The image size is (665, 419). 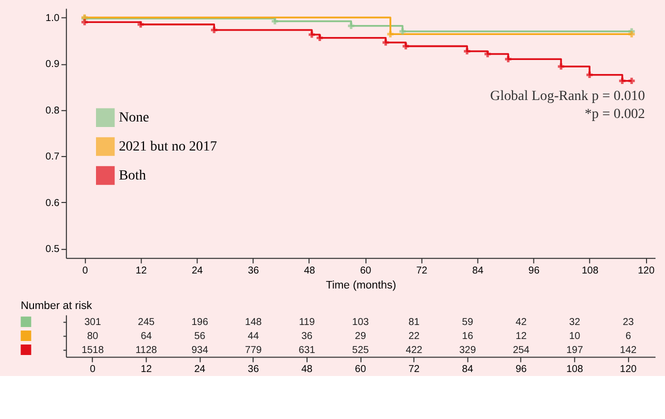 I want to click on data-label: 119, so click(x=307, y=322).